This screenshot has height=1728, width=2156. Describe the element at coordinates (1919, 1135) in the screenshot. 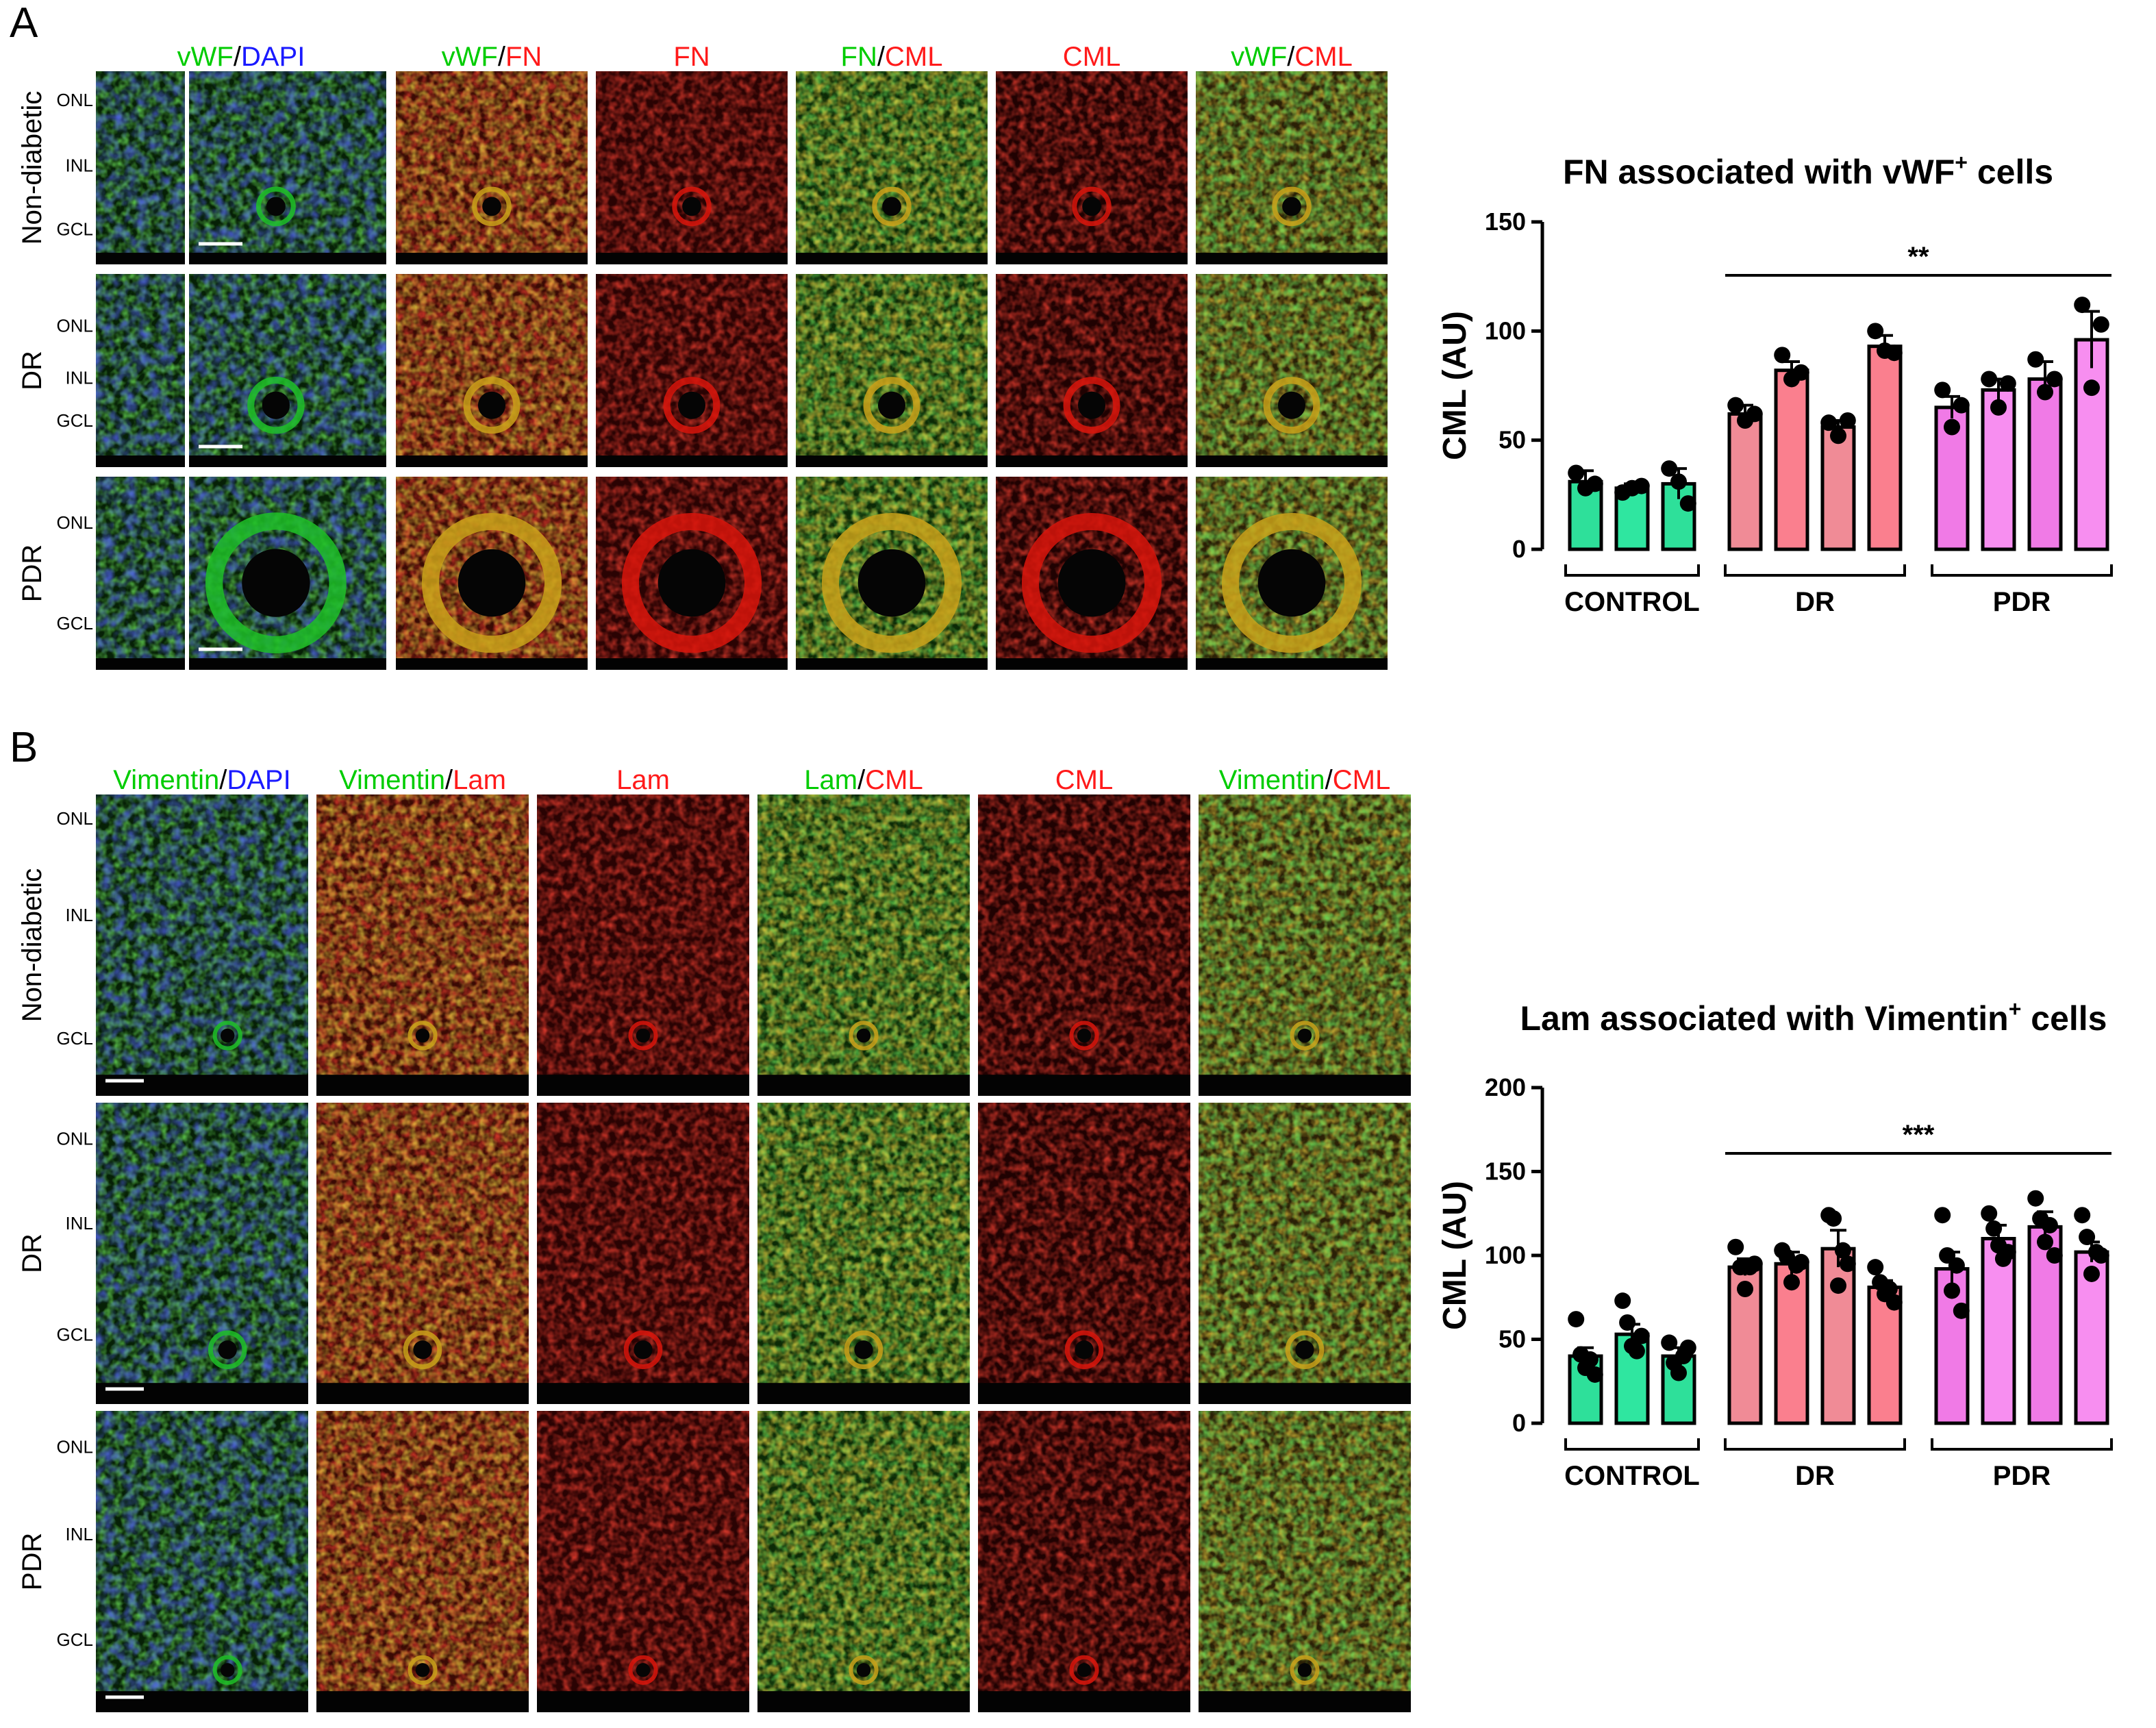

I see `significance-marker: ***` at that location.